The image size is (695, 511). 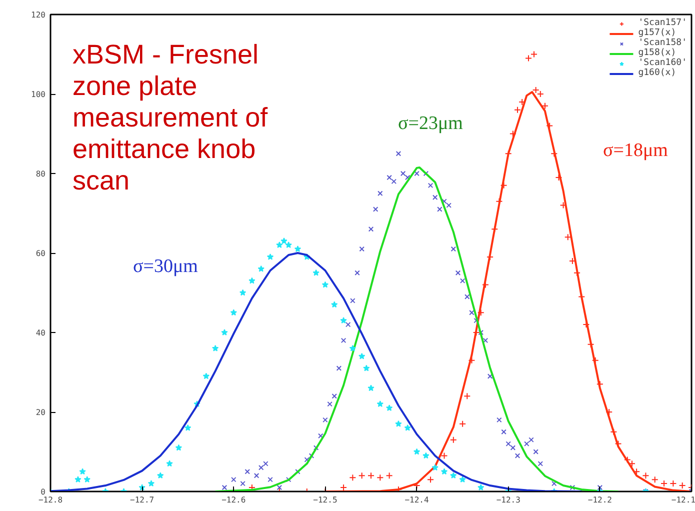 I want to click on annotation: xBSM - Fresnel zone plate measurement of emittance knob scan, so click(x=170, y=118).